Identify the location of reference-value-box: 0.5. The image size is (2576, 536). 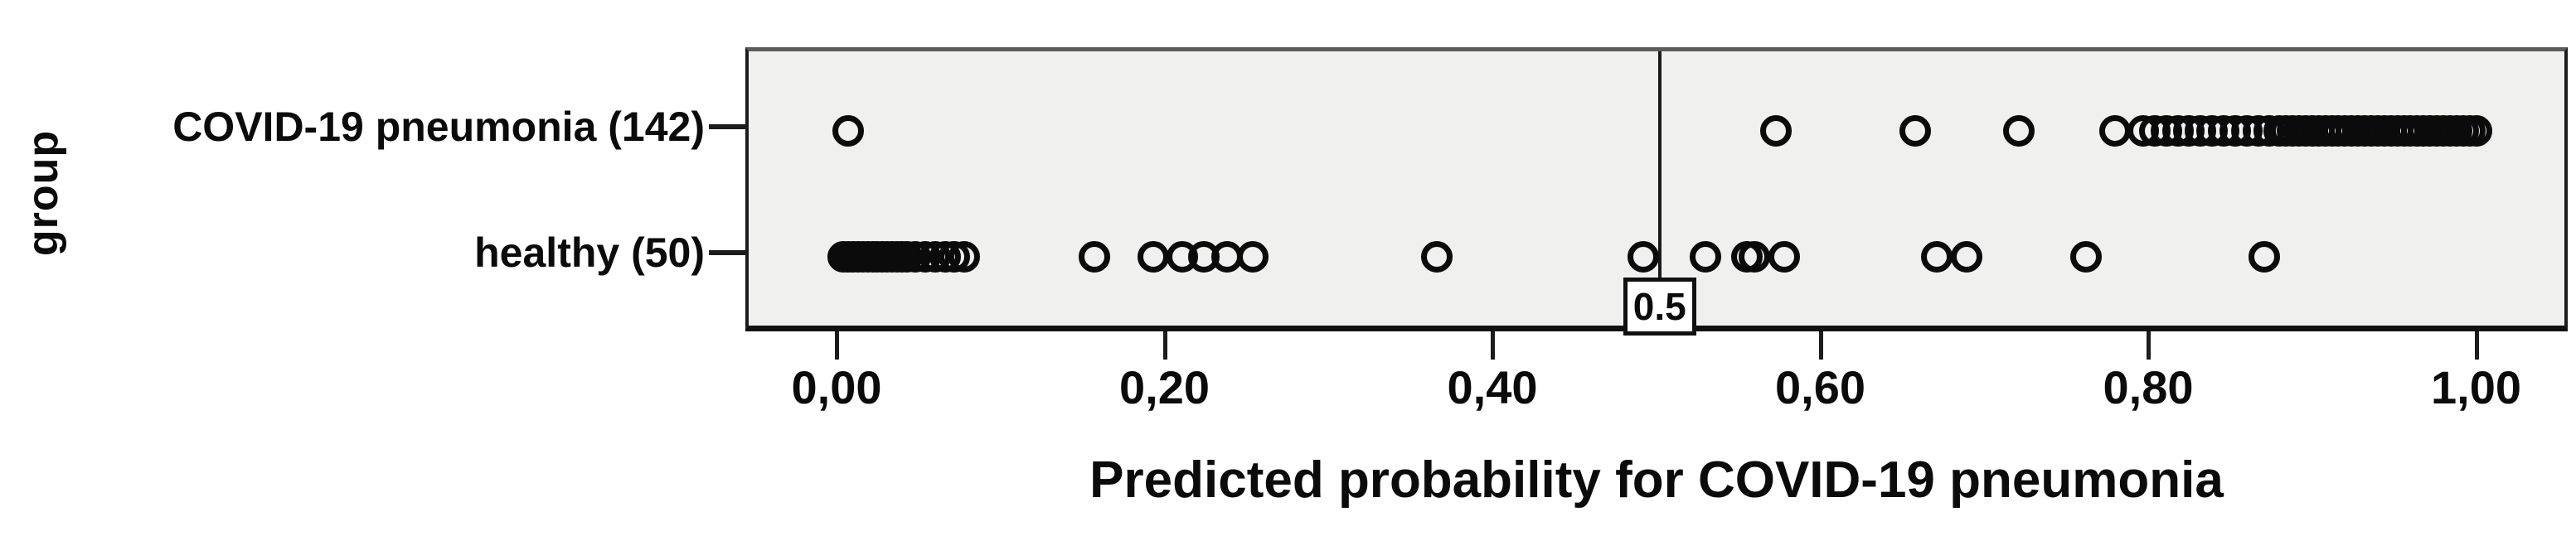
(1659, 307).